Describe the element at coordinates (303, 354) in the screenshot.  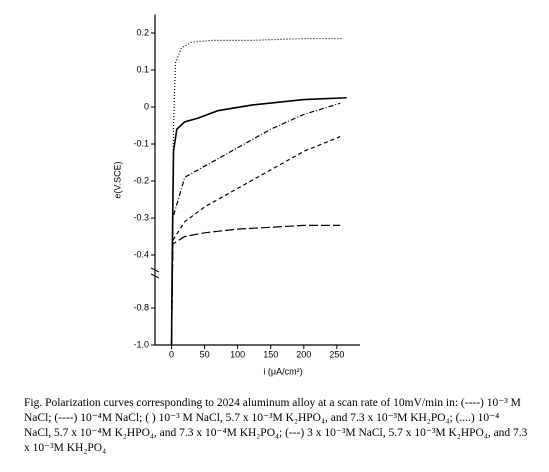
I see `x-tick-label: 200` at that location.